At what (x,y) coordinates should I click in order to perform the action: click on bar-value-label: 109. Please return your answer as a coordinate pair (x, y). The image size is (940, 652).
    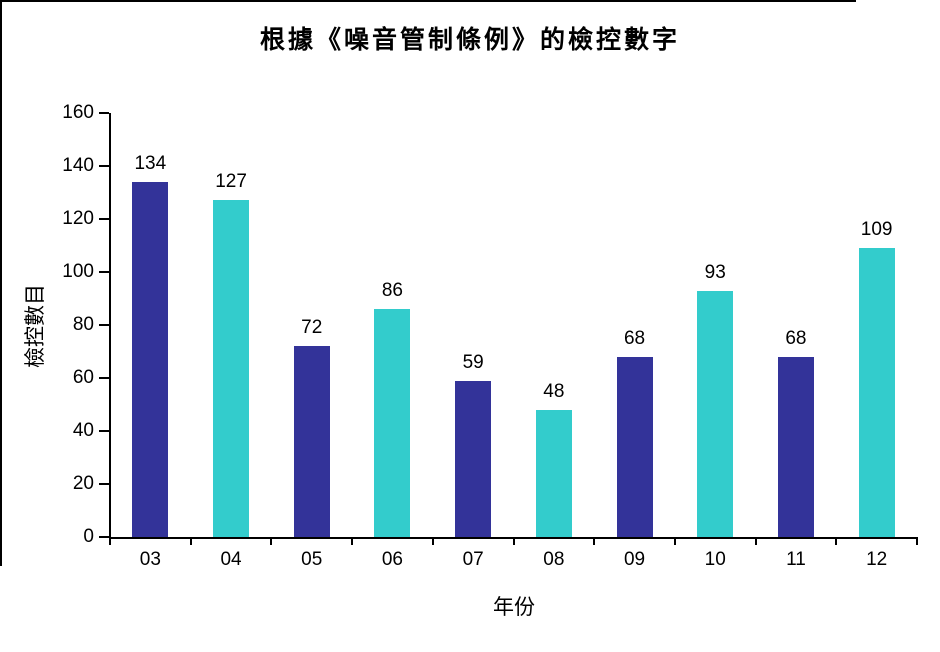
    Looking at the image, I should click on (876, 230).